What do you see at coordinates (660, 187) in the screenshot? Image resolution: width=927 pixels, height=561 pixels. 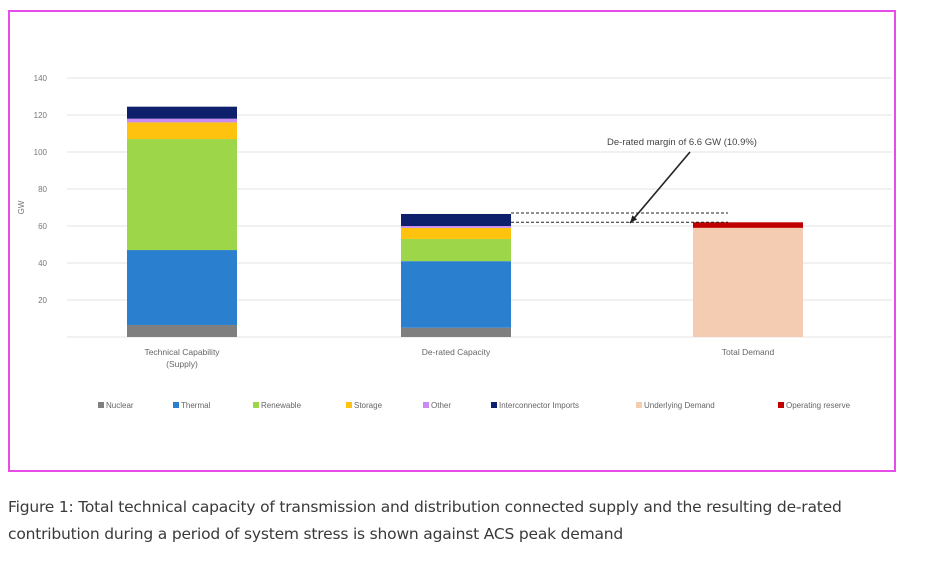 I see `annotation-arrow` at bounding box center [660, 187].